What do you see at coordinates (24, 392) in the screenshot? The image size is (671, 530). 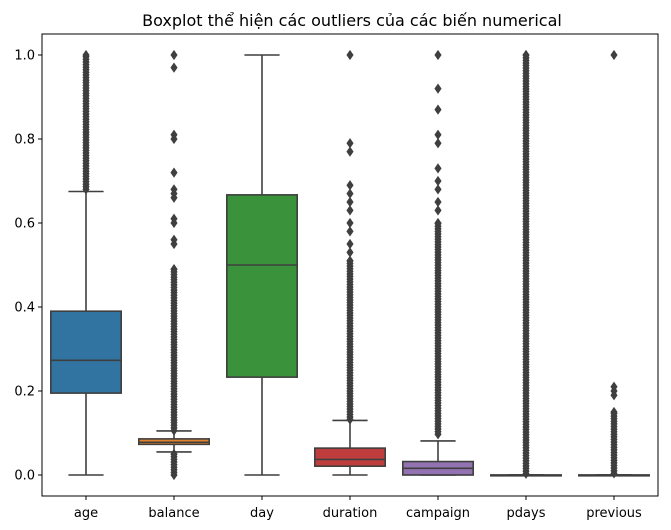 I see `y-tick-label: 0.2` at bounding box center [24, 392].